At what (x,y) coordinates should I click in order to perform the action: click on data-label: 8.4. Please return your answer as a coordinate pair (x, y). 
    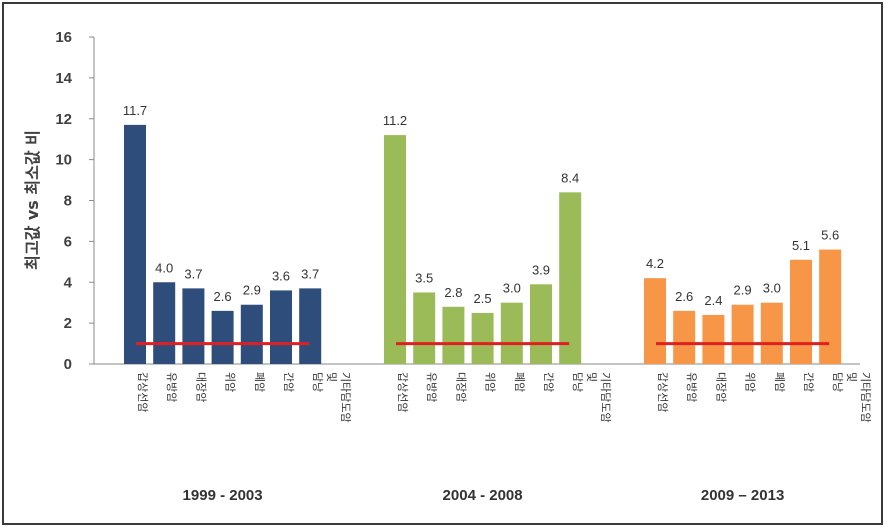
    Looking at the image, I should click on (570, 177).